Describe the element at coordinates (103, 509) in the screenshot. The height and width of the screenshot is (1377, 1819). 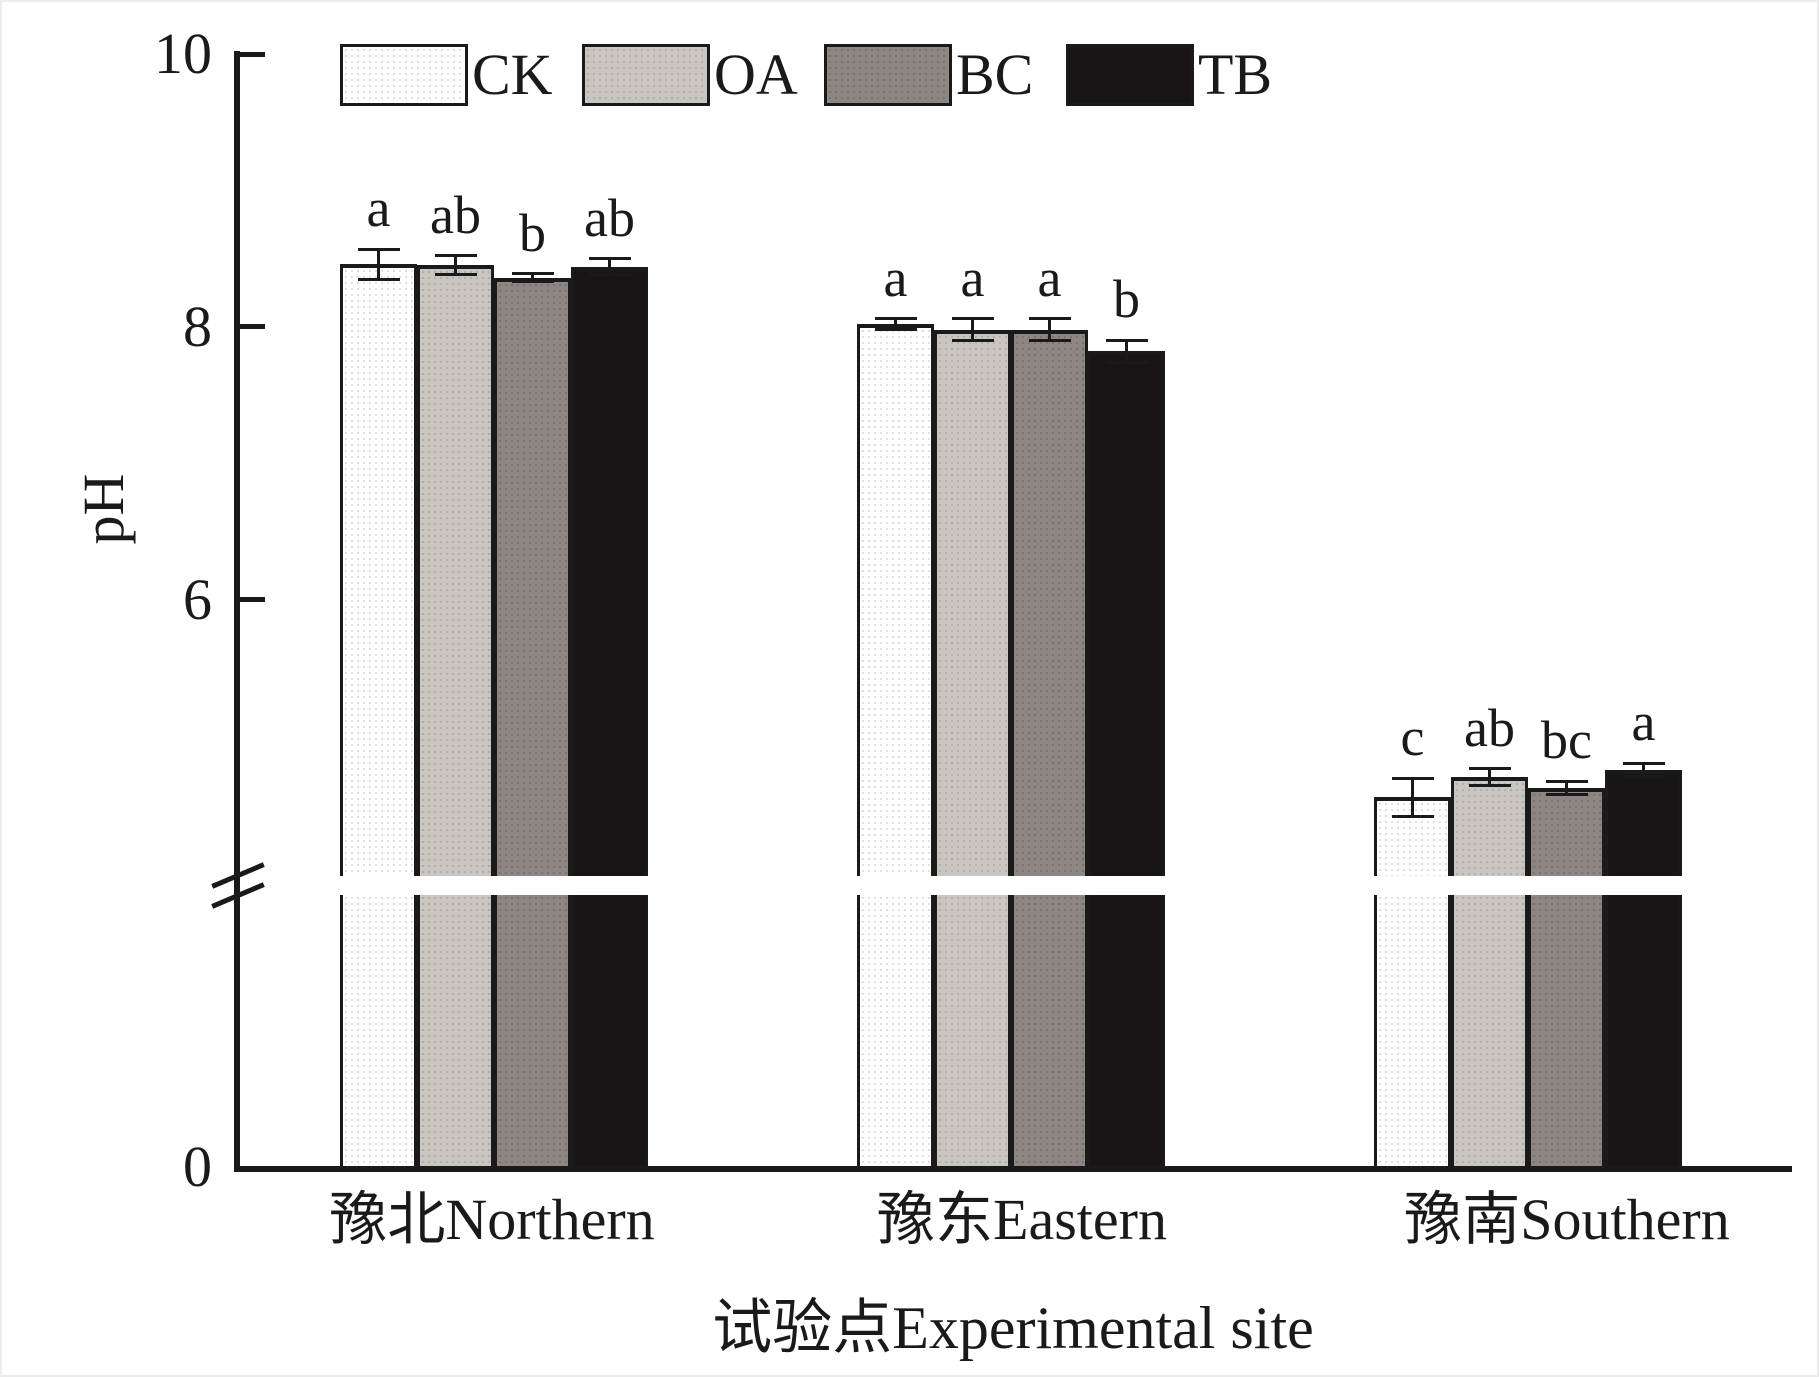
I see `y-axis-title: pH` at that location.